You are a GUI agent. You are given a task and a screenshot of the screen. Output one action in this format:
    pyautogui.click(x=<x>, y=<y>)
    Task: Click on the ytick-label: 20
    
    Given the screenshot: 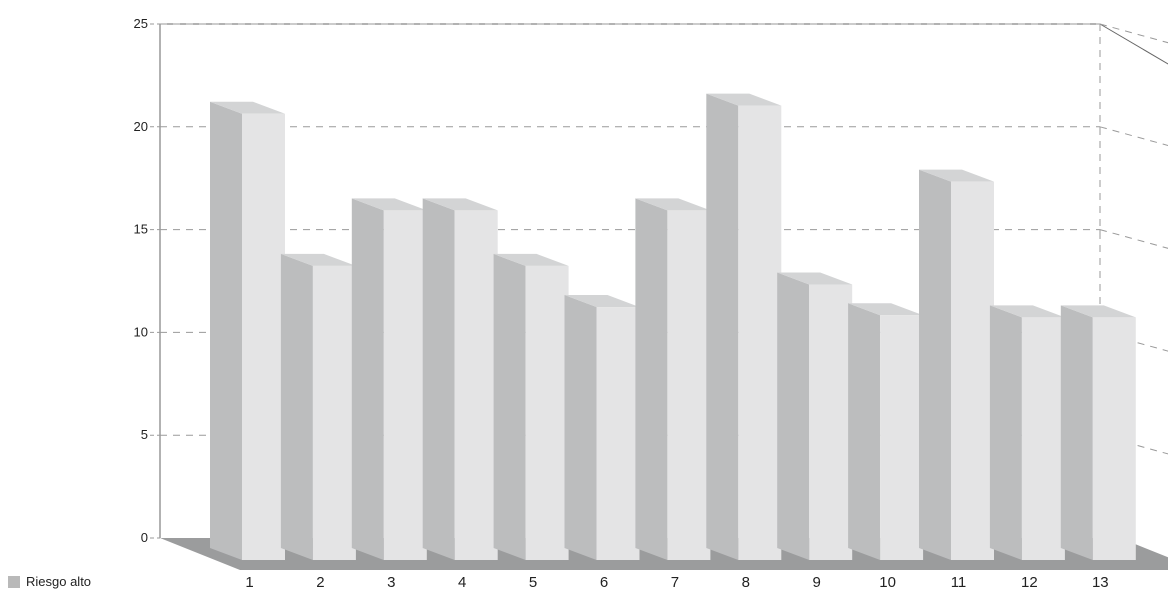 What is the action you would take?
    pyautogui.click(x=141, y=126)
    